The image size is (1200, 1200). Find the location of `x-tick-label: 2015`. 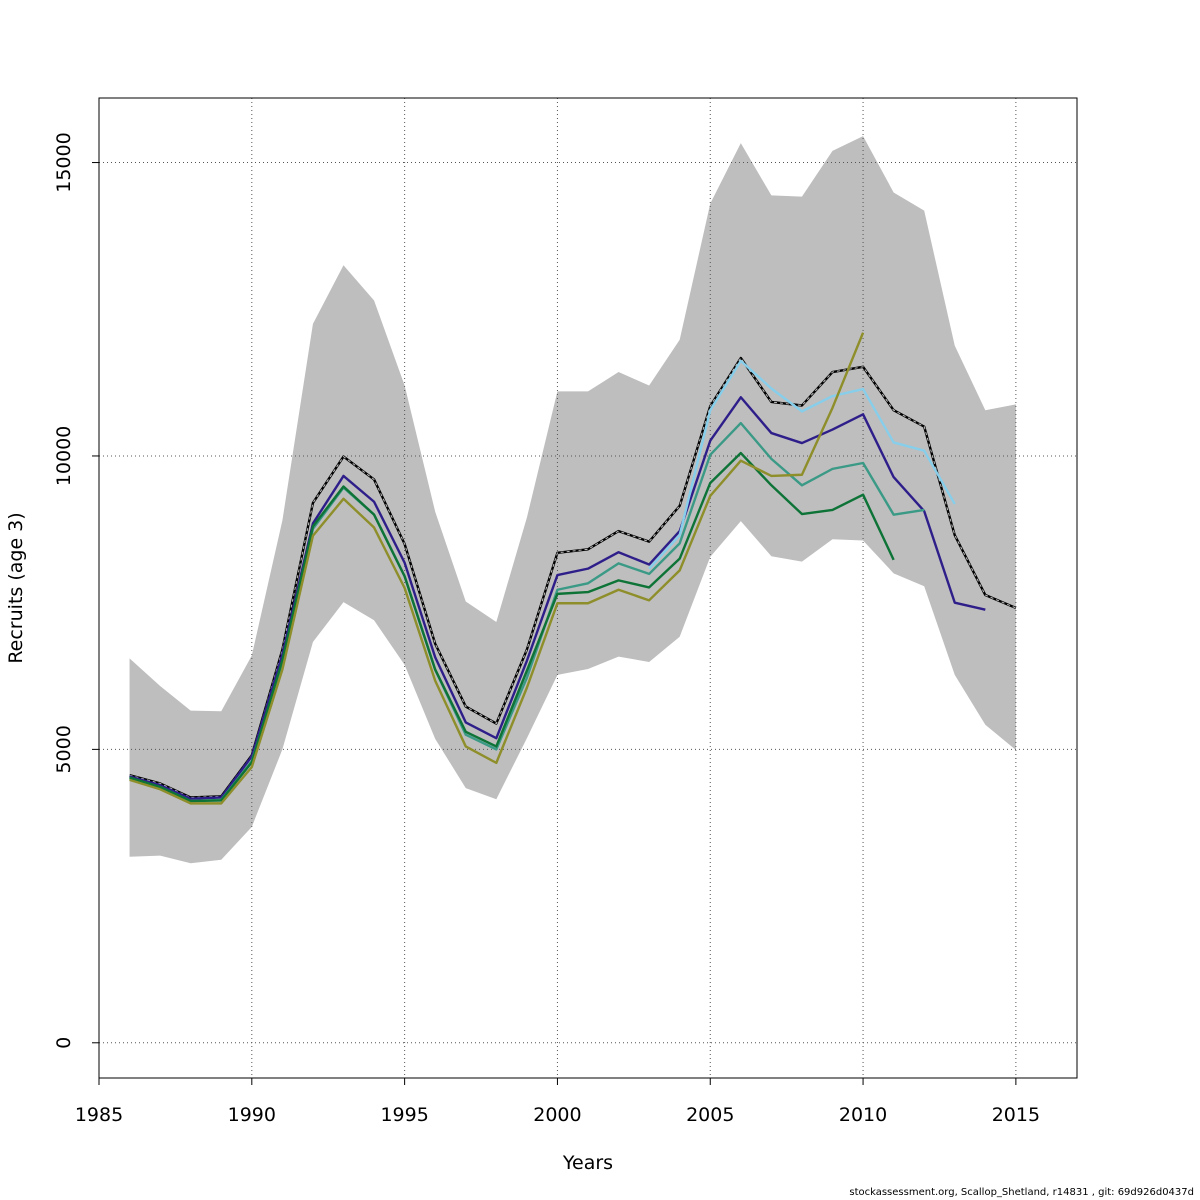

x-tick-label: 2015 is located at coordinates (1016, 1115).